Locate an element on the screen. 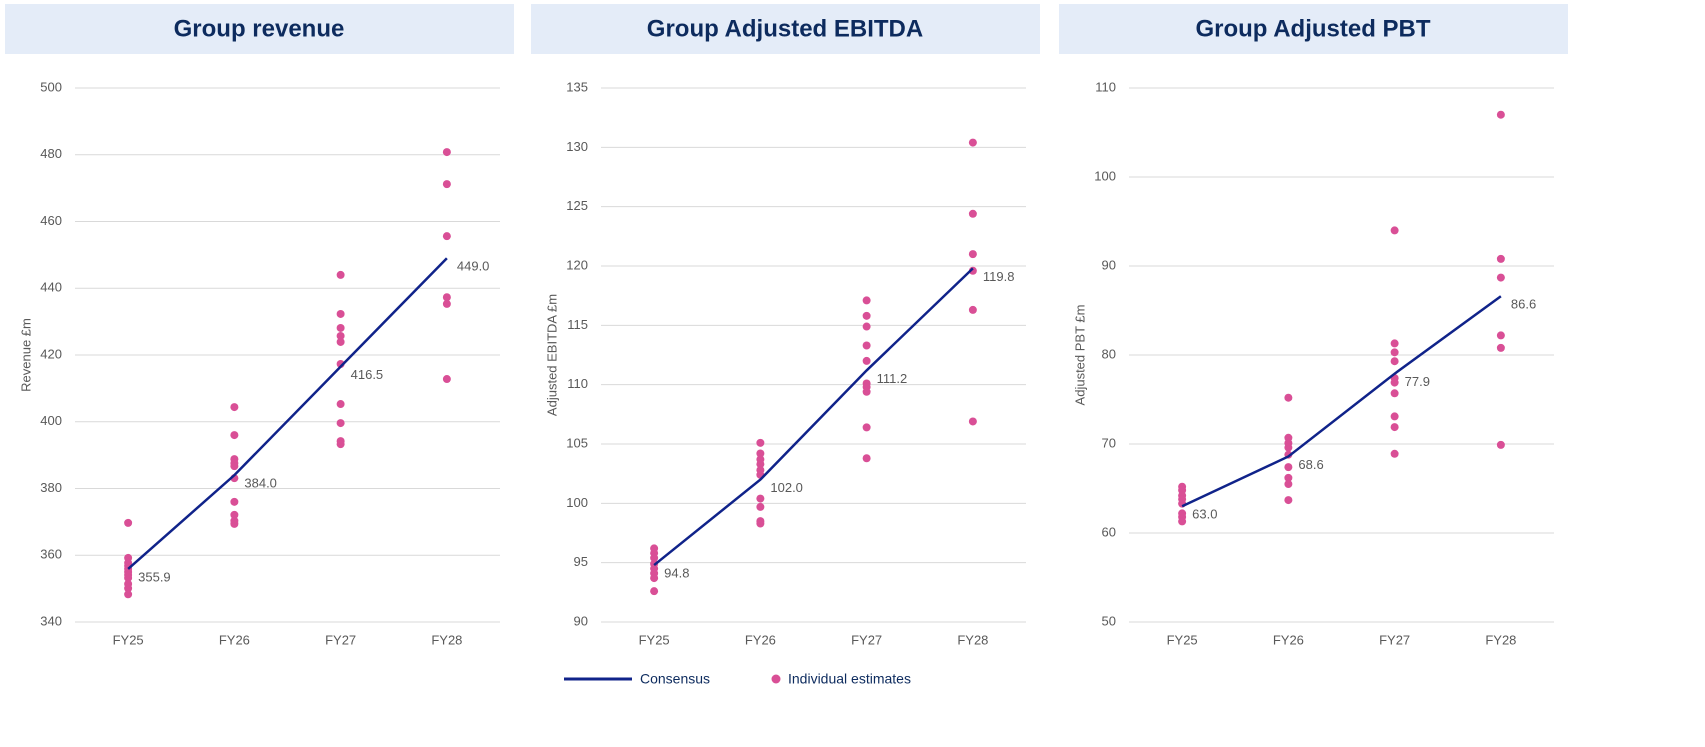 The height and width of the screenshot is (747, 1705). value-label: 63.0 is located at coordinates (1204, 514).